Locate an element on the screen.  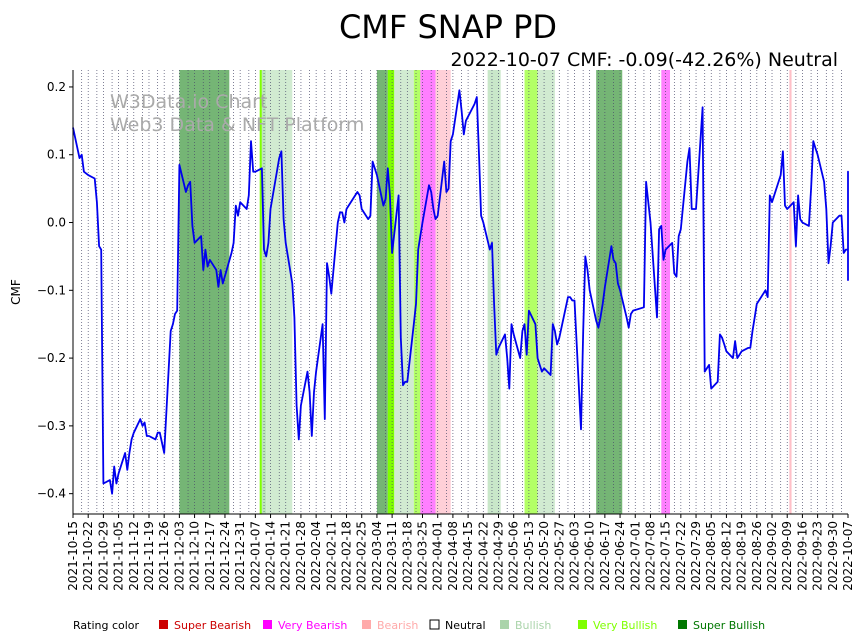
x-tick-label: 2022-05-27 is located at coordinates (559, 556).